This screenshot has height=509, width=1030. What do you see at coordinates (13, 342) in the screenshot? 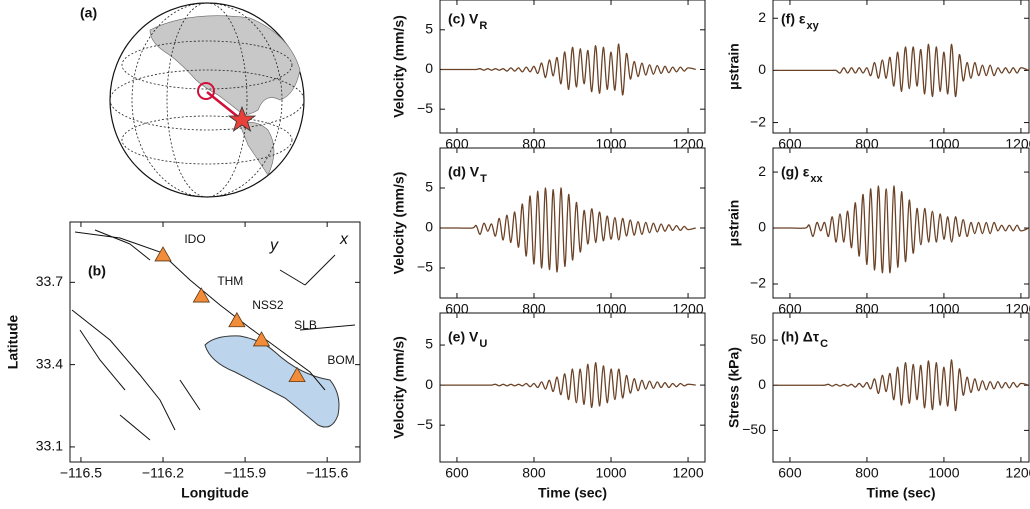
I see `y-axis-label: Latitude` at bounding box center [13, 342].